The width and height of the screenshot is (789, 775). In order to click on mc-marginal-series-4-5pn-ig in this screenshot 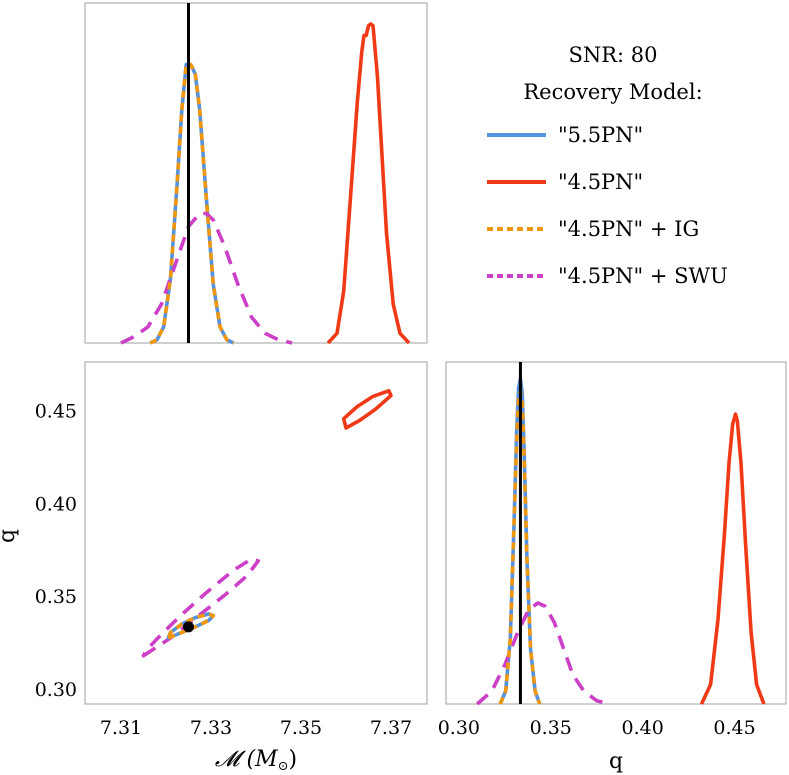, I will do `click(192, 203)`.